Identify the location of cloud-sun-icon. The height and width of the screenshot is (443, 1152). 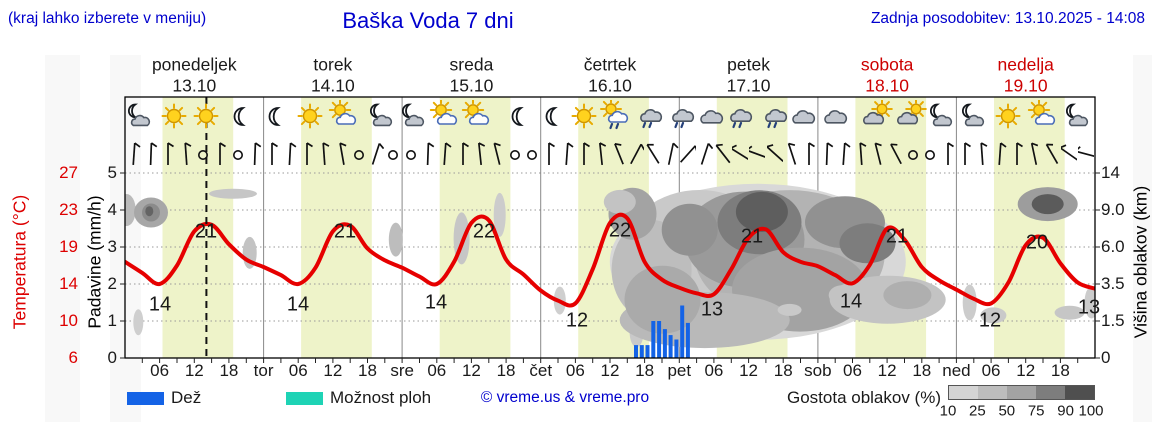
(910, 117).